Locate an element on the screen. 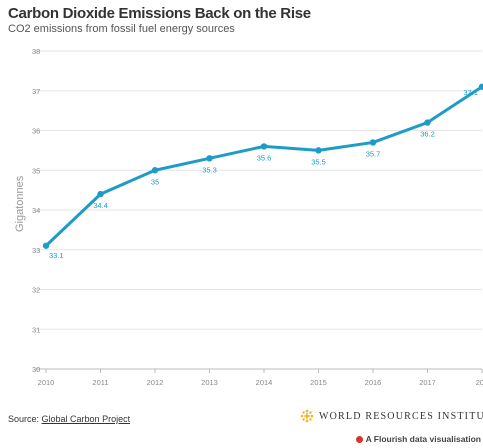 This screenshot has height=448, width=483. x-tick-label: 2017 is located at coordinates (427, 382).